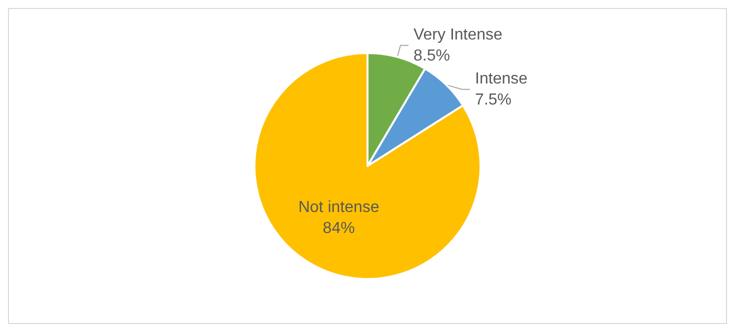 Image resolution: width=735 pixels, height=332 pixels. I want to click on data-label: 7.5%, so click(493, 99).